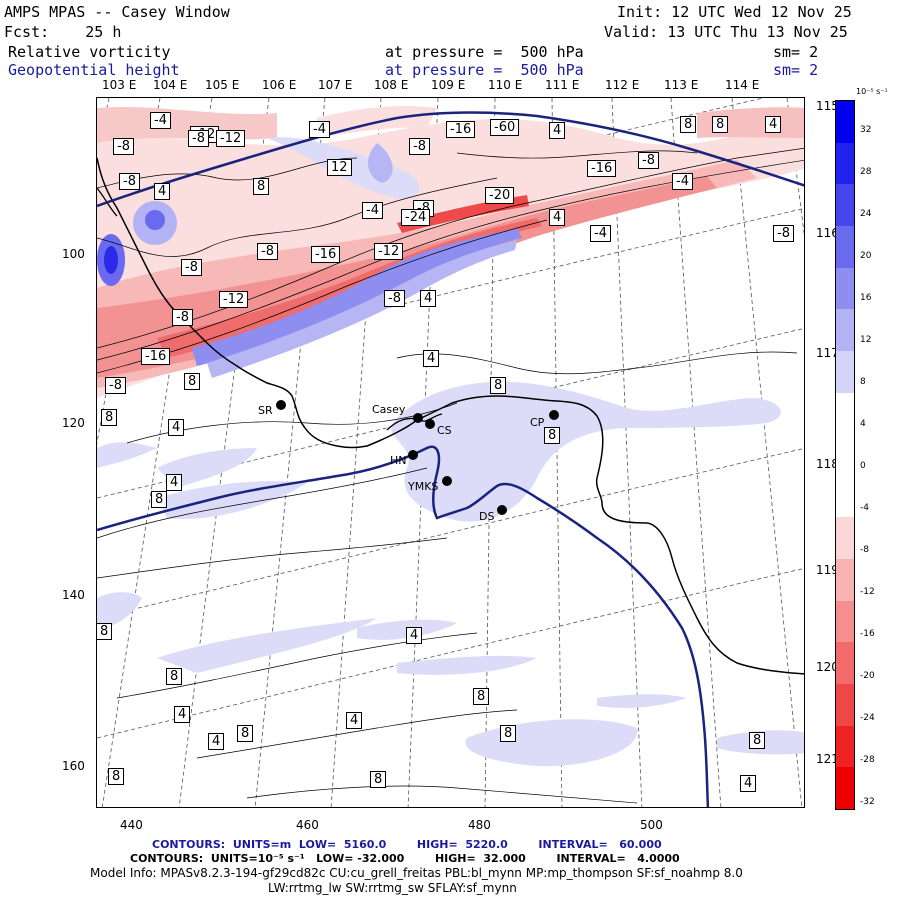  I want to click on contour-label: -24, so click(416, 217).